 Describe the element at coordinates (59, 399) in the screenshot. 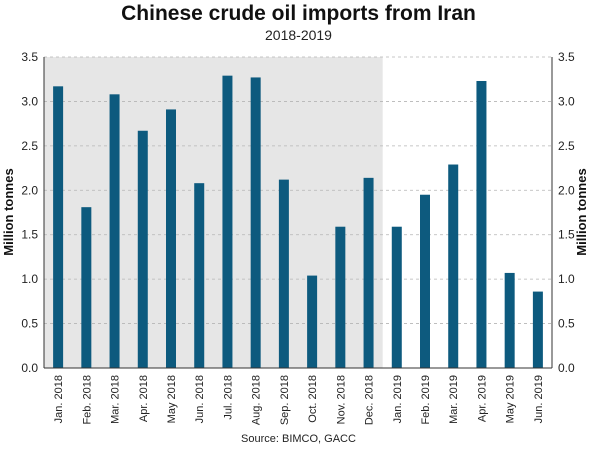

I see `x-tick-label: Jan. 2018` at that location.